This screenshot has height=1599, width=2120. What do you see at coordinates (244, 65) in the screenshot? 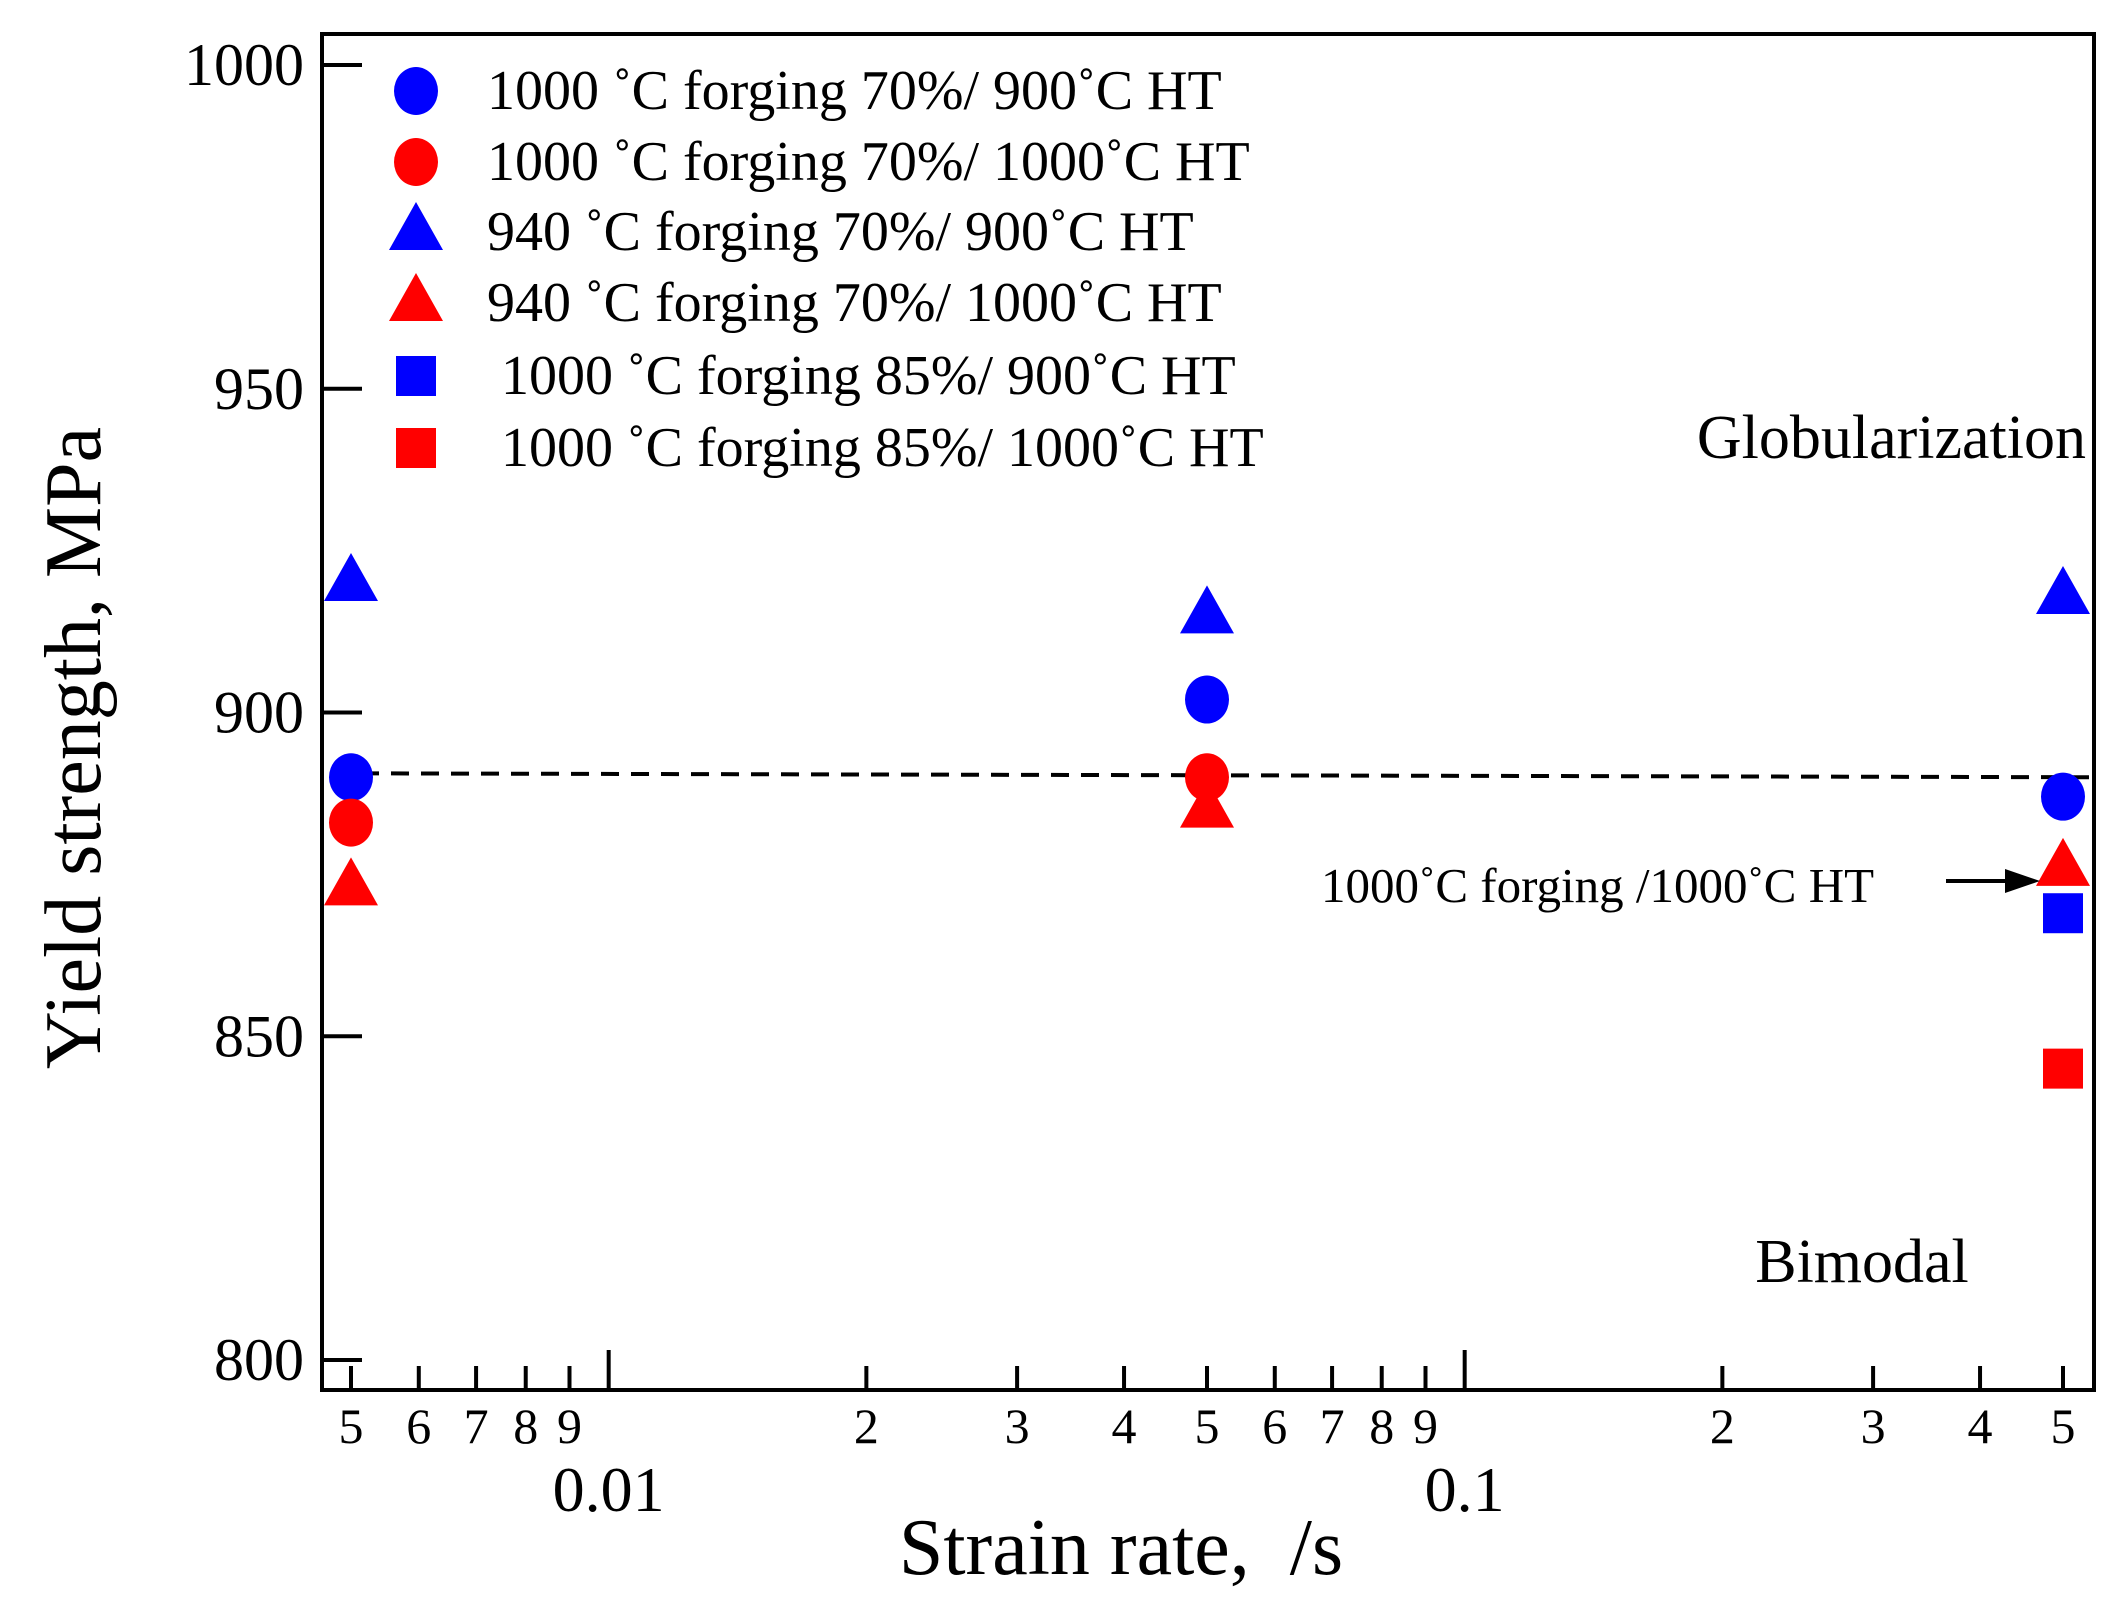
I see `y-tick-label: 1000` at bounding box center [244, 65].